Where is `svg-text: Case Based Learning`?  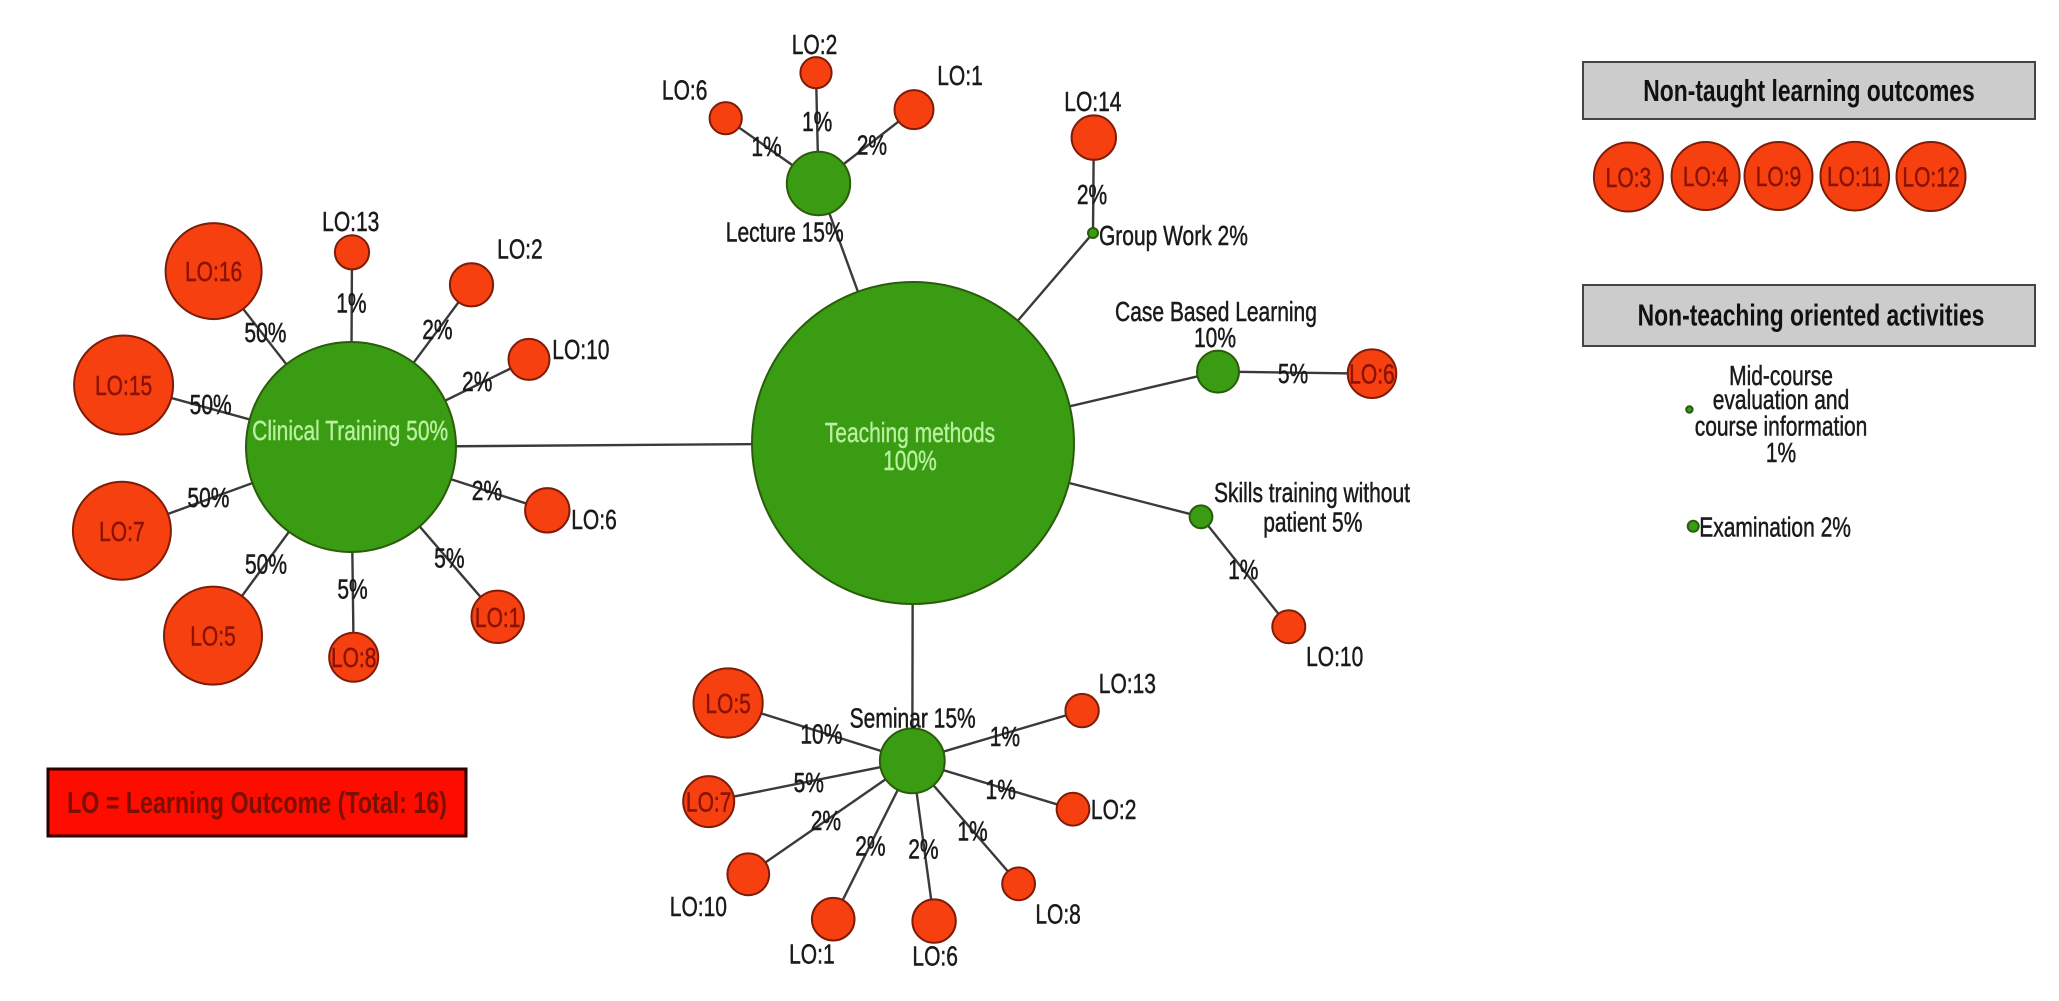
svg-text: Case Based Learning is located at coordinates (1216, 312).